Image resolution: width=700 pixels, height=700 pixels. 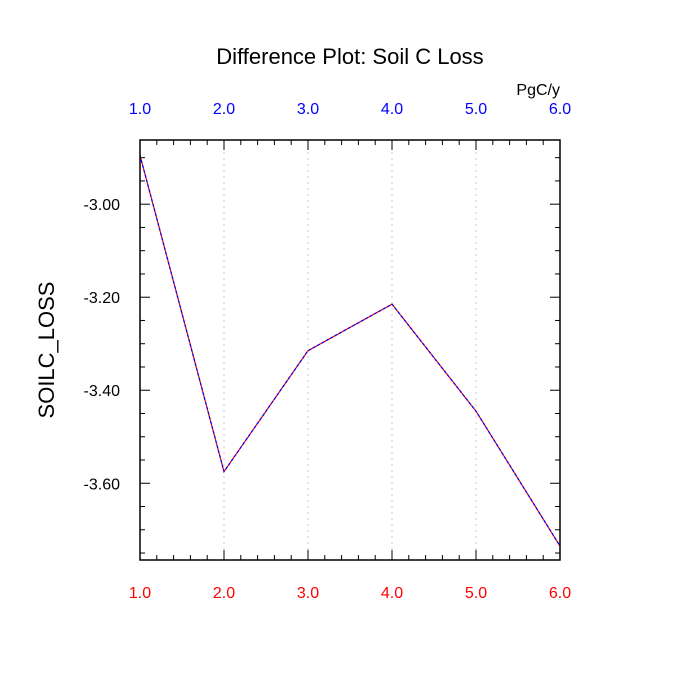 I want to click on units-label: PgC/y, so click(x=538, y=90).